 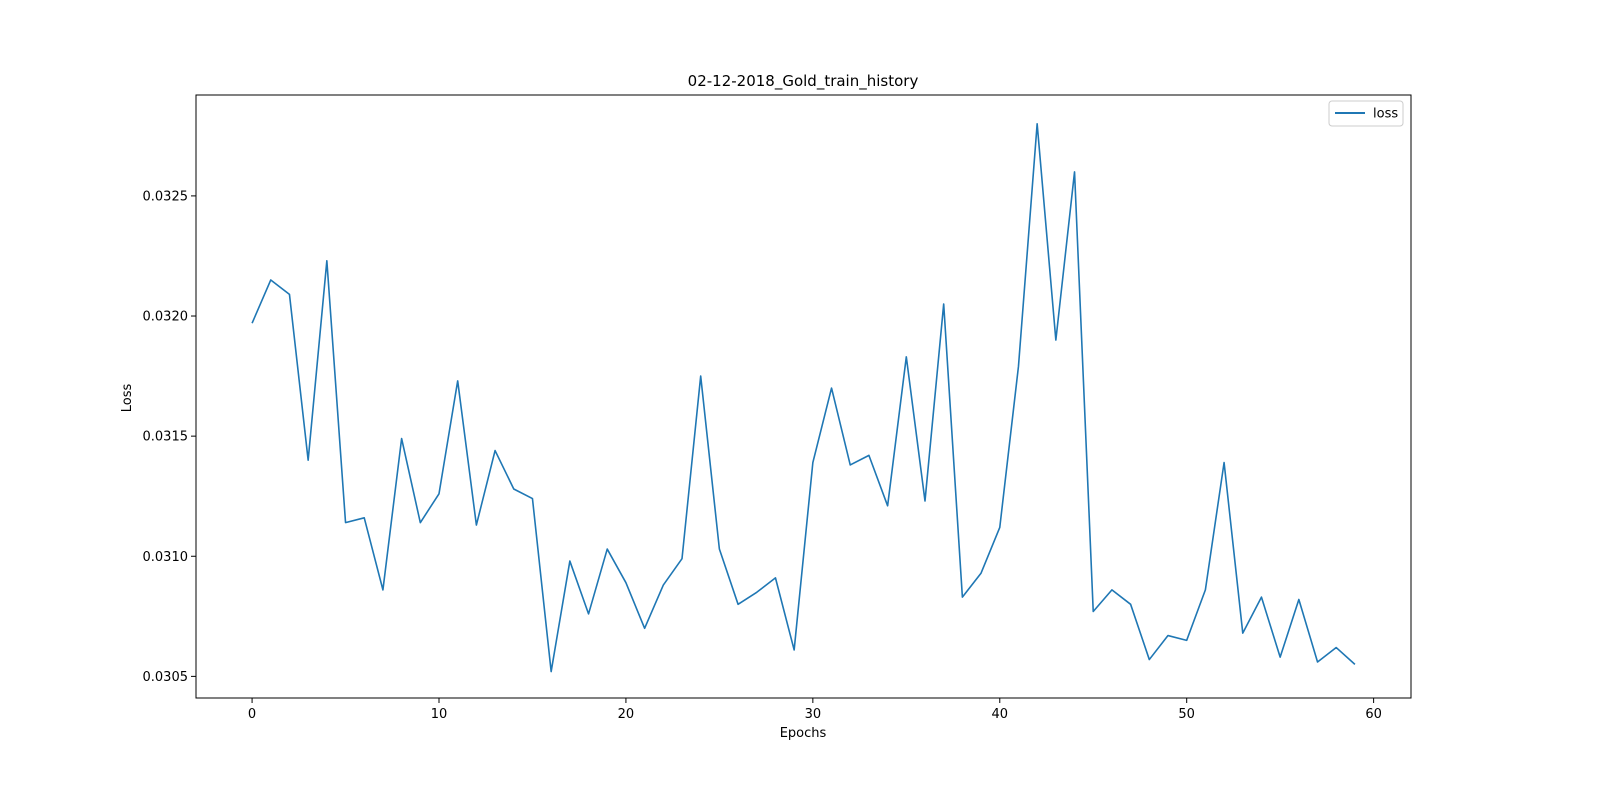 I want to click on x-axis: 0 10 20 30 40 50 60, so click(x=815, y=710).